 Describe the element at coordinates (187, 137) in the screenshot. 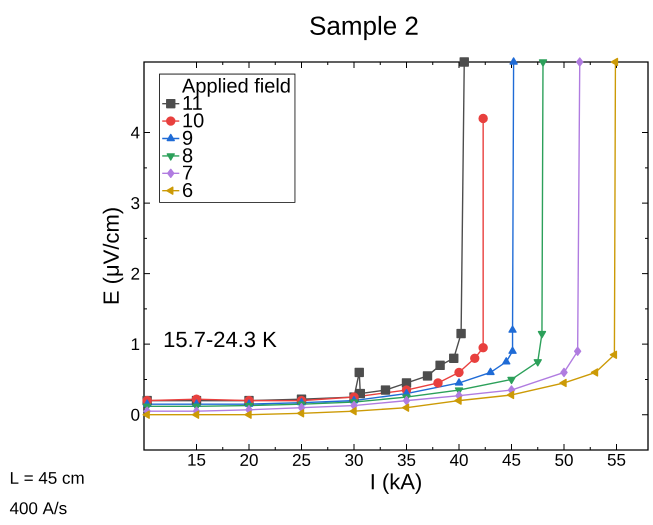

I see `legend-label: 9` at that location.